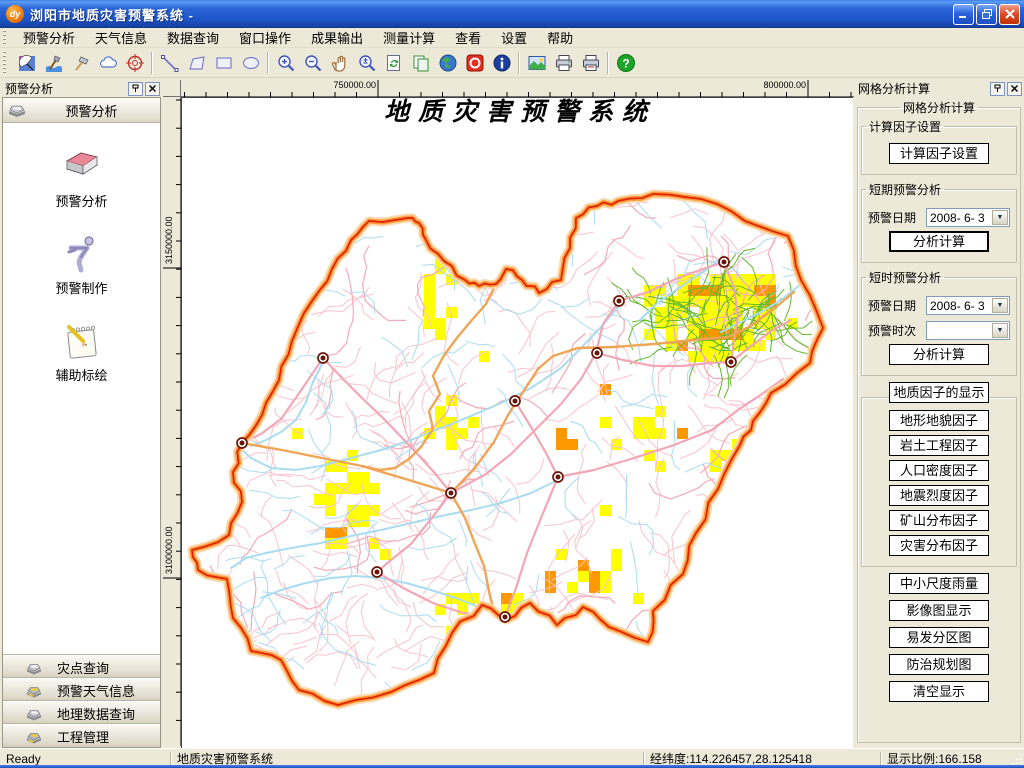 This screenshot has width=1024, height=768. What do you see at coordinates (939, 545) in the screenshot?
I see `disaster-factor-button: 灾害分布因子` at bounding box center [939, 545].